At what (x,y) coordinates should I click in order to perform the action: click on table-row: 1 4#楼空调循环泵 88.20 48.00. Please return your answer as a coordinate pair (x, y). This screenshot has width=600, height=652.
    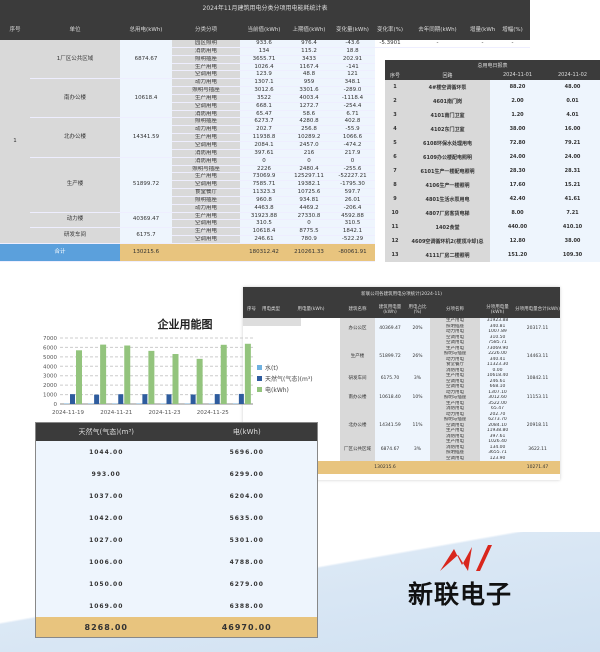
    Looking at the image, I should click on (492, 87).